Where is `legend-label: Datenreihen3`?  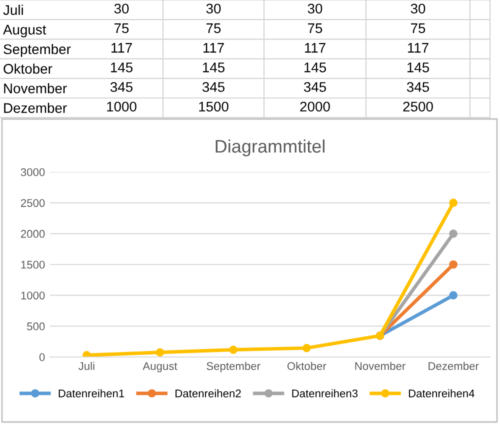
legend-label: Datenreihen3 is located at coordinates (325, 393).